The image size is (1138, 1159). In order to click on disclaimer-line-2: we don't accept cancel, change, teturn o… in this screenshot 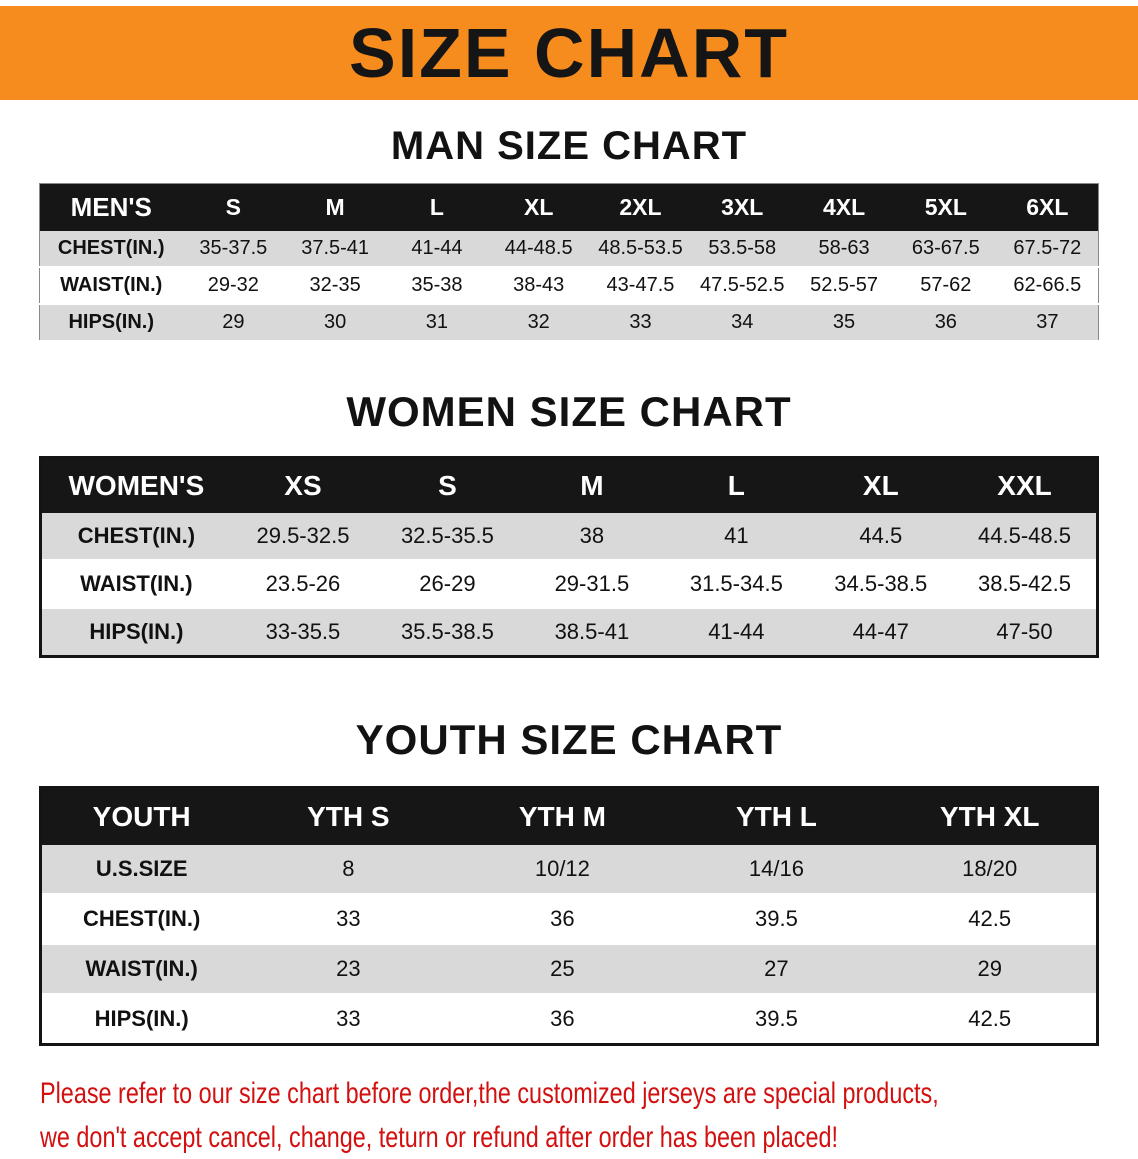, I will do `click(468, 1137)`.